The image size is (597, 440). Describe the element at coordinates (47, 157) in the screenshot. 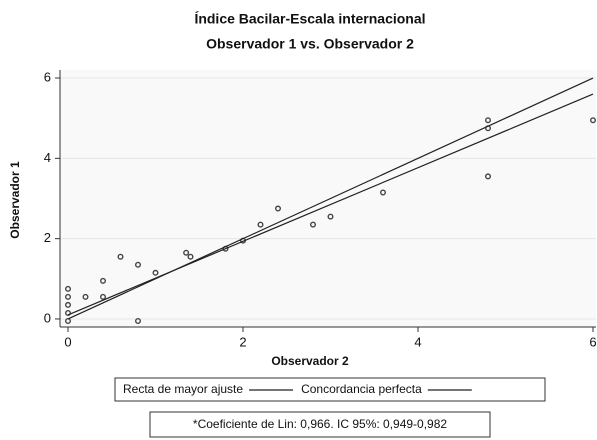

I see `y-tick-label: 4` at that location.